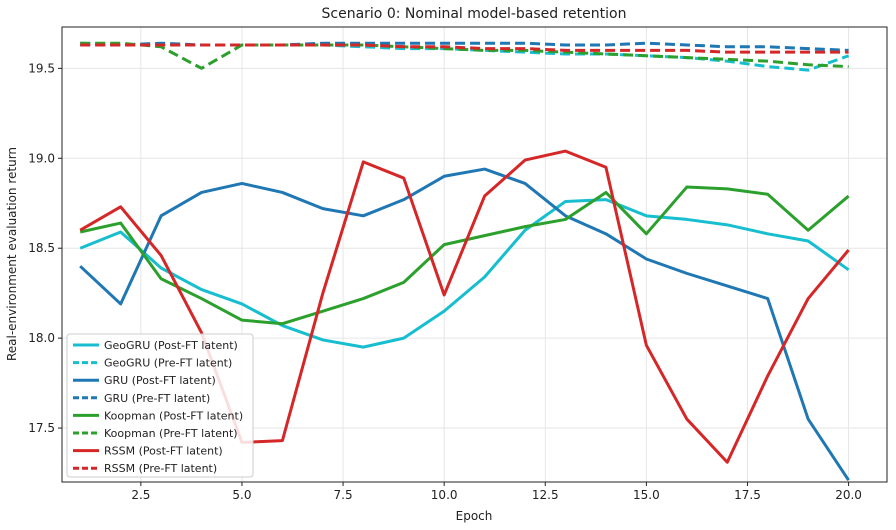  I want to click on x-axis-title: Epoch, so click(474, 516).